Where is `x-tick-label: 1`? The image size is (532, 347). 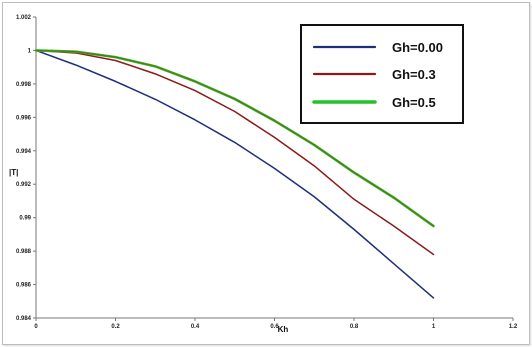 x-tick-label: 1 is located at coordinates (434, 327).